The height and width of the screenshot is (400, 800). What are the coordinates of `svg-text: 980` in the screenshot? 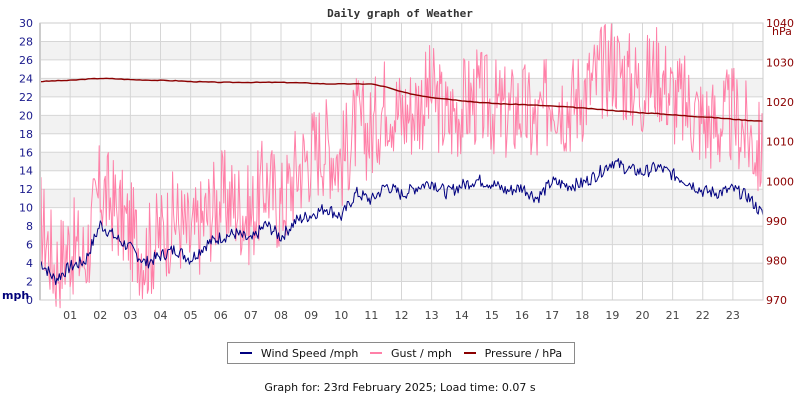 It's located at (776, 260).